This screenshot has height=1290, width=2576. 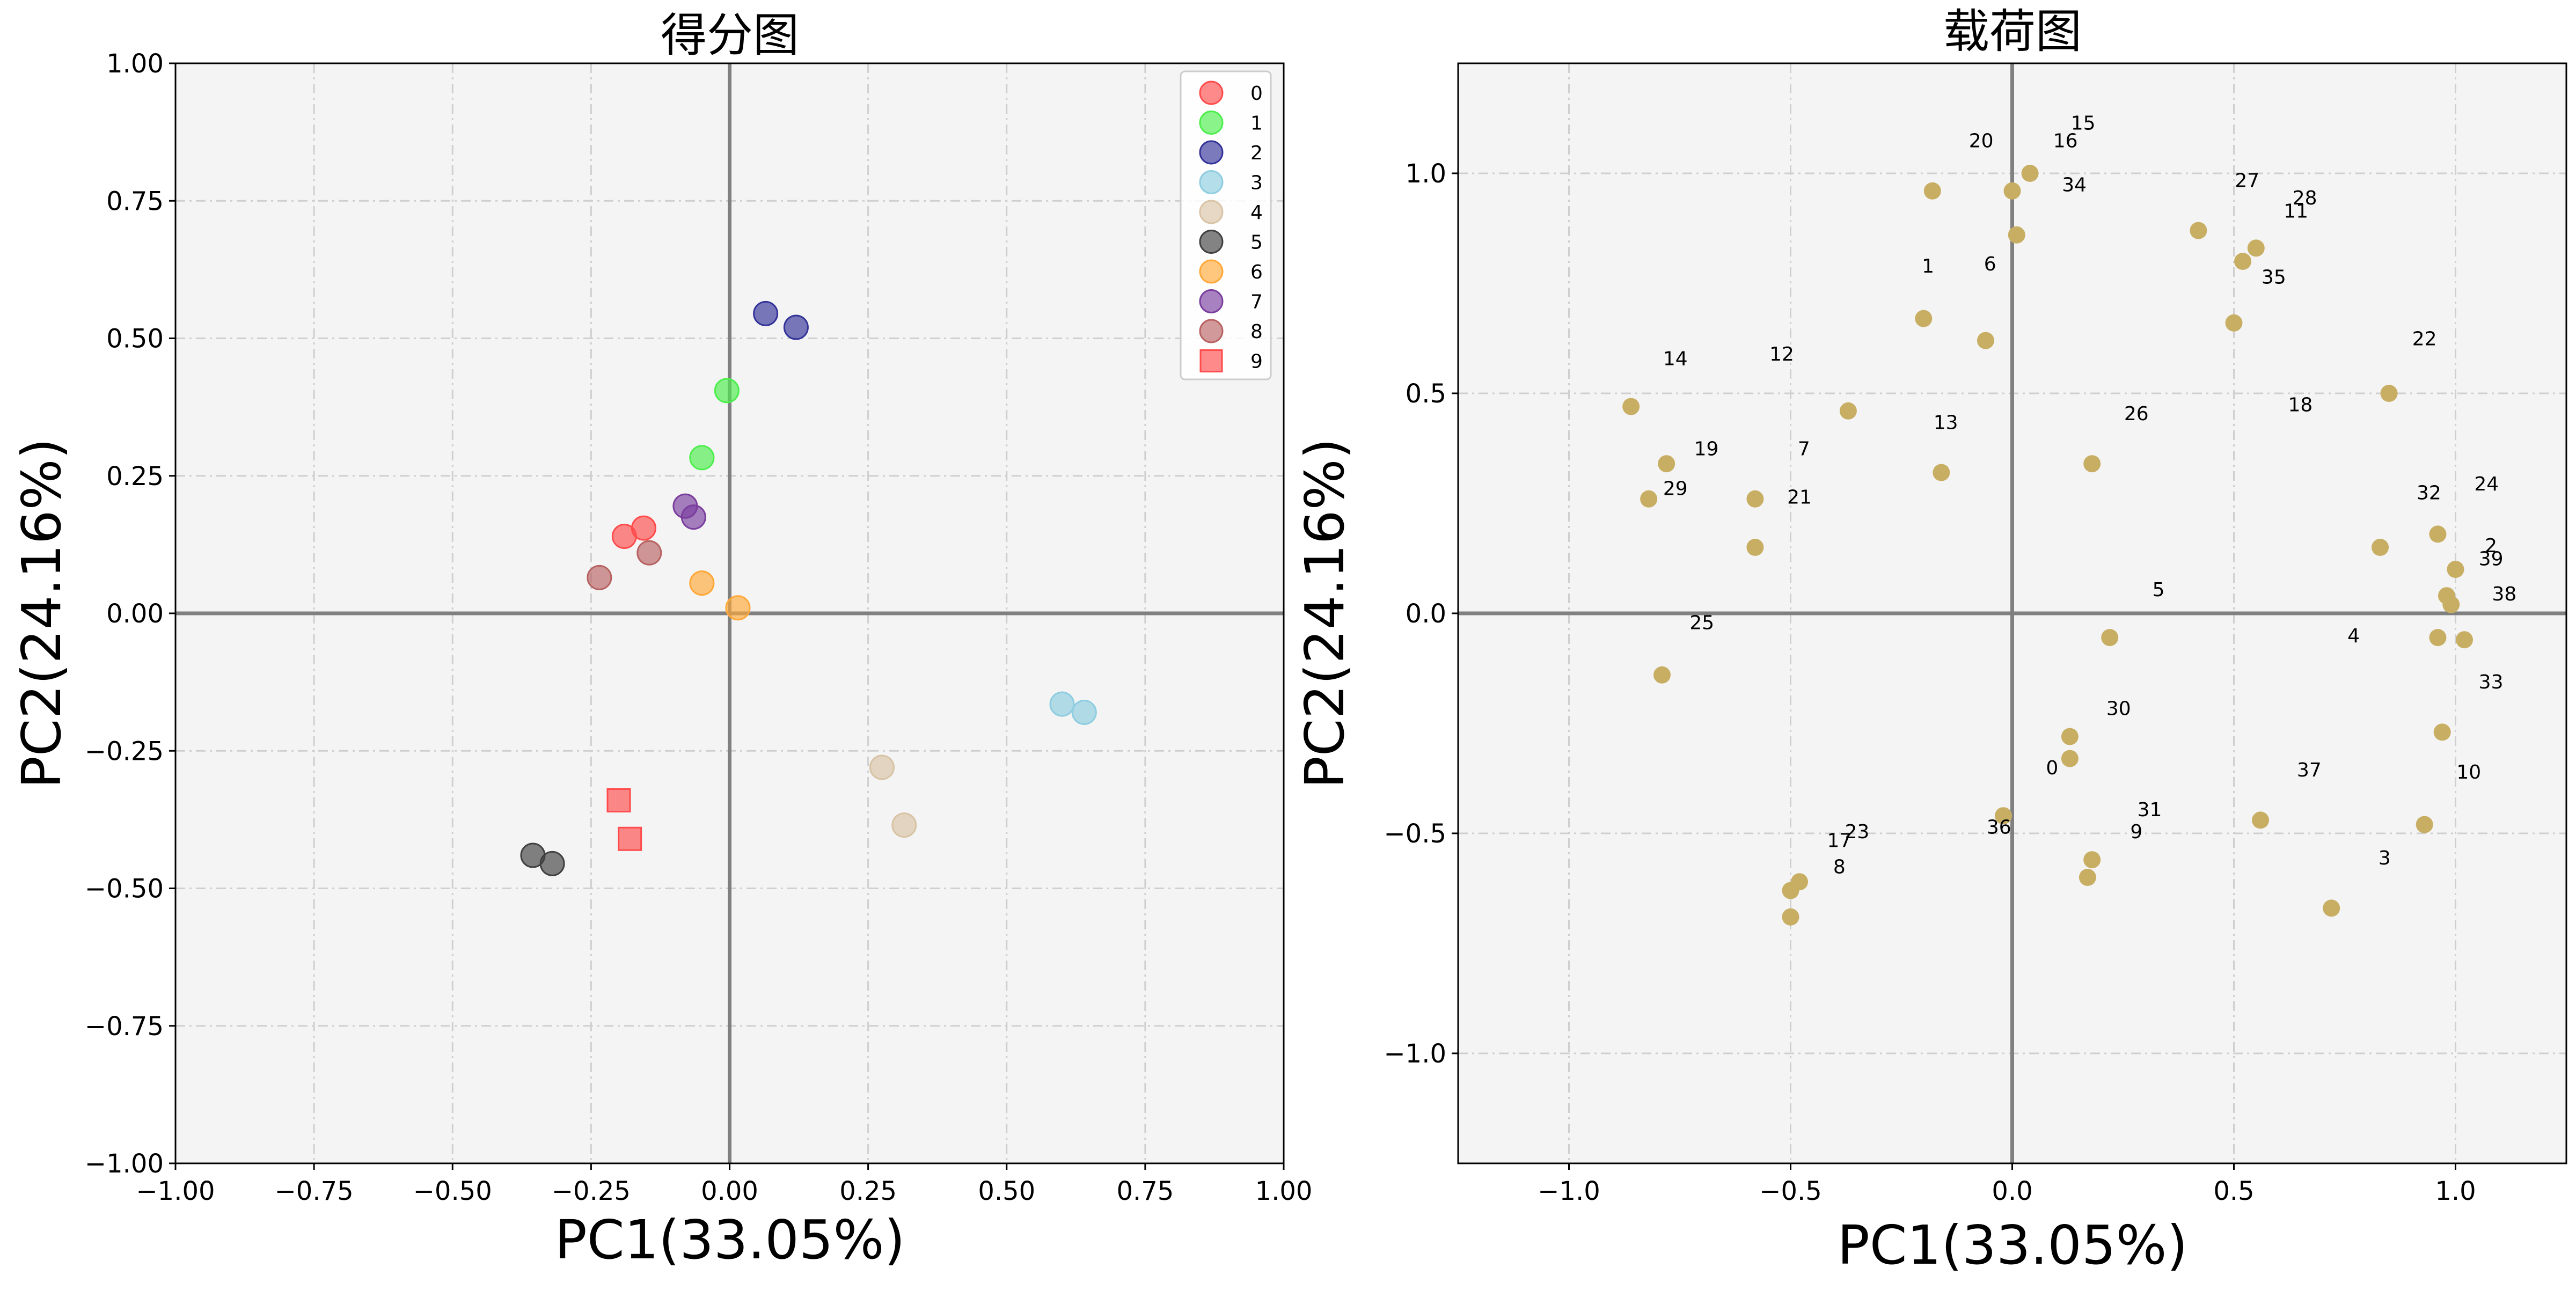 What do you see at coordinates (2491, 682) in the screenshot?
I see `loading-point-label: 33` at bounding box center [2491, 682].